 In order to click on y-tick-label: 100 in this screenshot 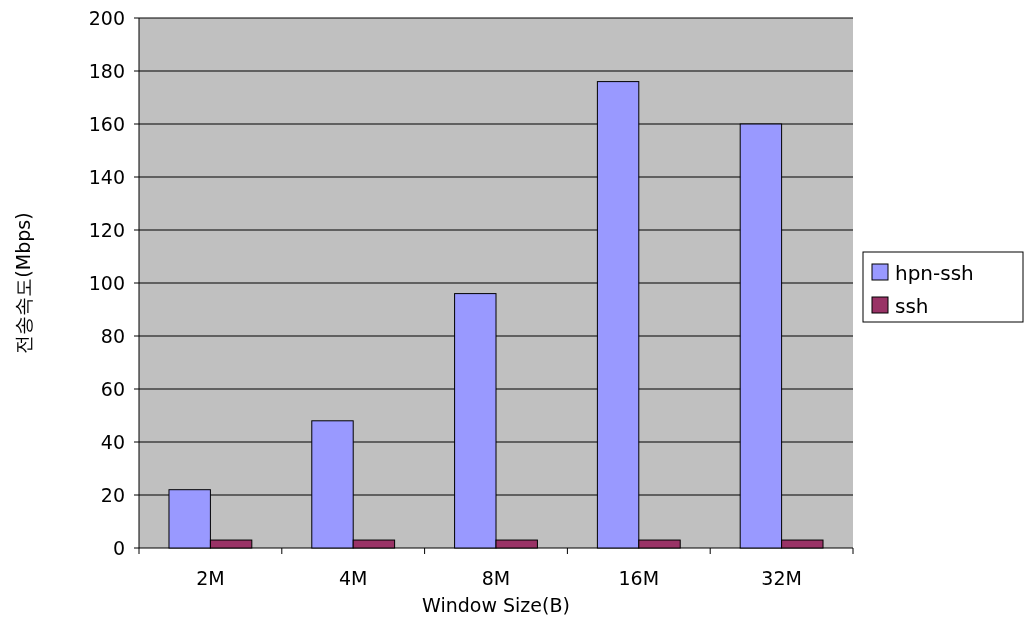, I will do `click(106, 283)`.